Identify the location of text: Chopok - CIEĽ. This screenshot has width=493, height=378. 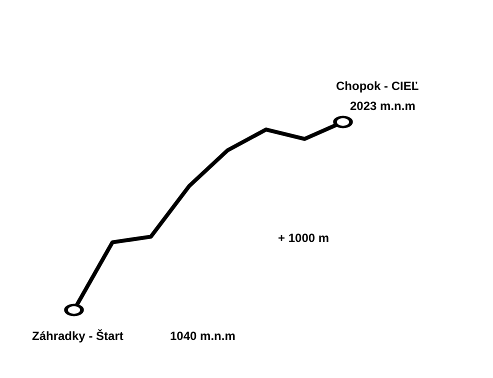
(377, 86).